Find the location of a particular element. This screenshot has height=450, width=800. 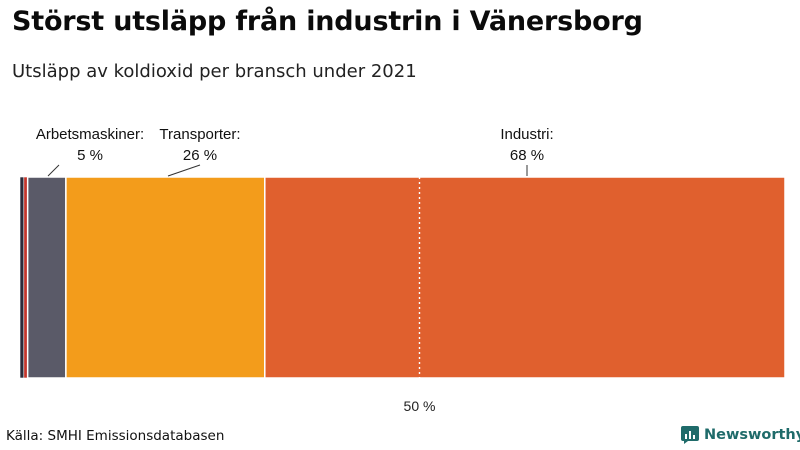

source-note: Källa: SMHI Emissionsdatabasen is located at coordinates (115, 436).